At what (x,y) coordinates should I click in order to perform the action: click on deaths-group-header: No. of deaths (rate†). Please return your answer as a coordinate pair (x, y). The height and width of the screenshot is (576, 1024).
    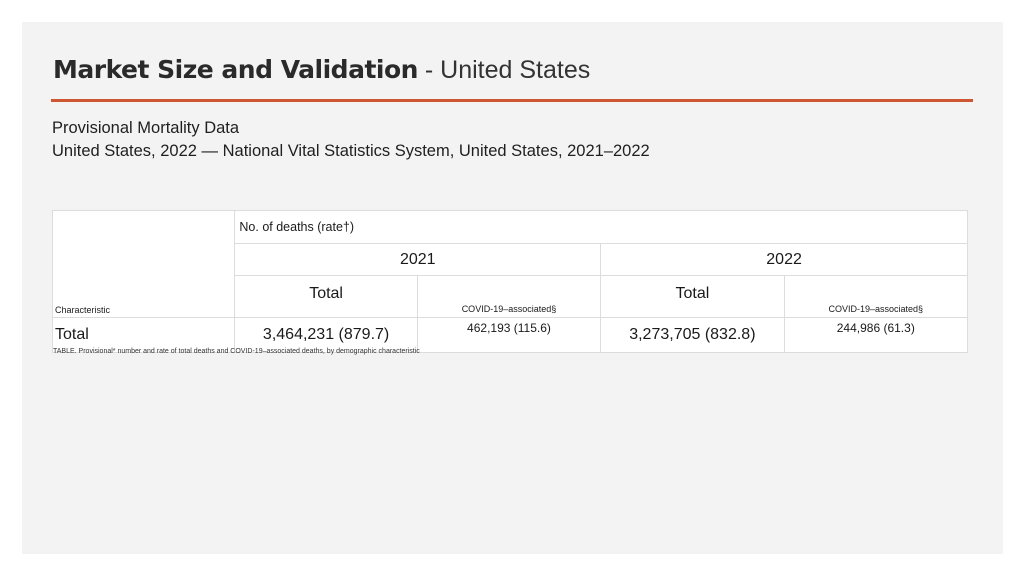
    Looking at the image, I should click on (601, 227).